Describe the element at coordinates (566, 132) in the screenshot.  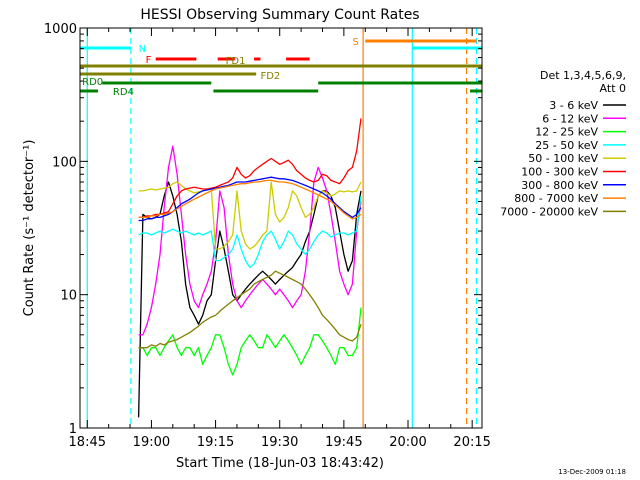
I see `legend-label-2: 12 - 25 keV` at that location.